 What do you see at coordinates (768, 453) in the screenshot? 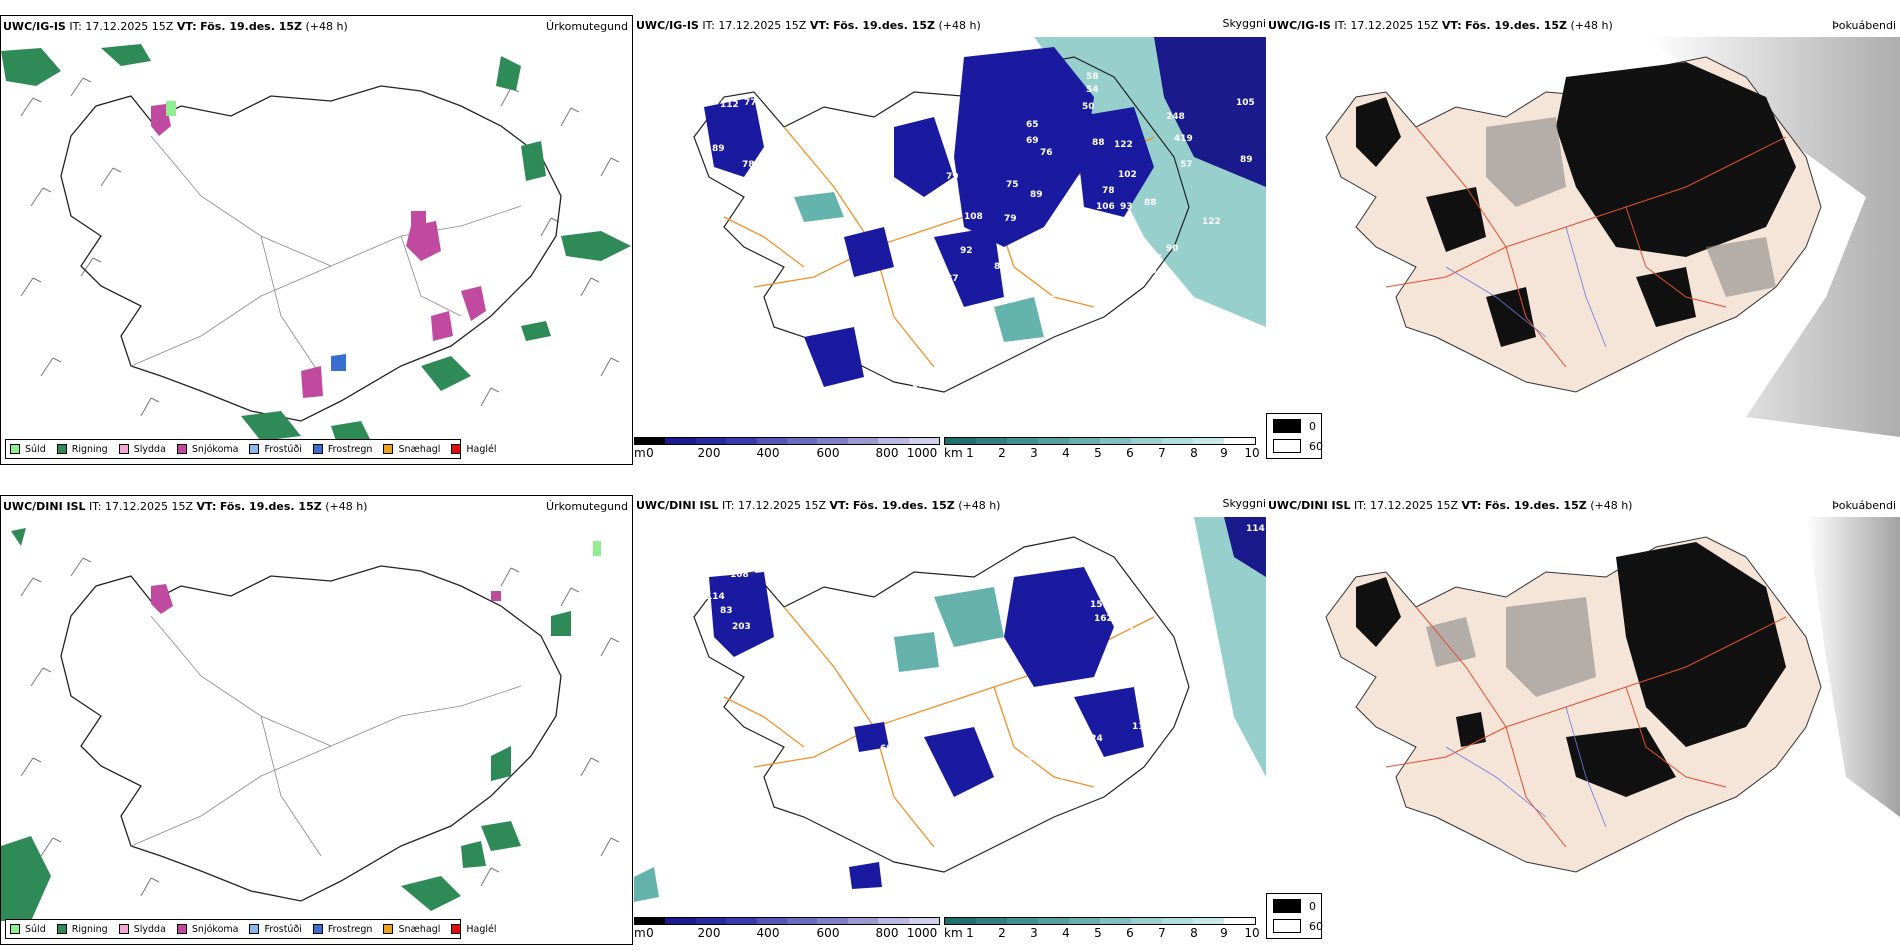
I see `colorbar-tick: 400` at bounding box center [768, 453].